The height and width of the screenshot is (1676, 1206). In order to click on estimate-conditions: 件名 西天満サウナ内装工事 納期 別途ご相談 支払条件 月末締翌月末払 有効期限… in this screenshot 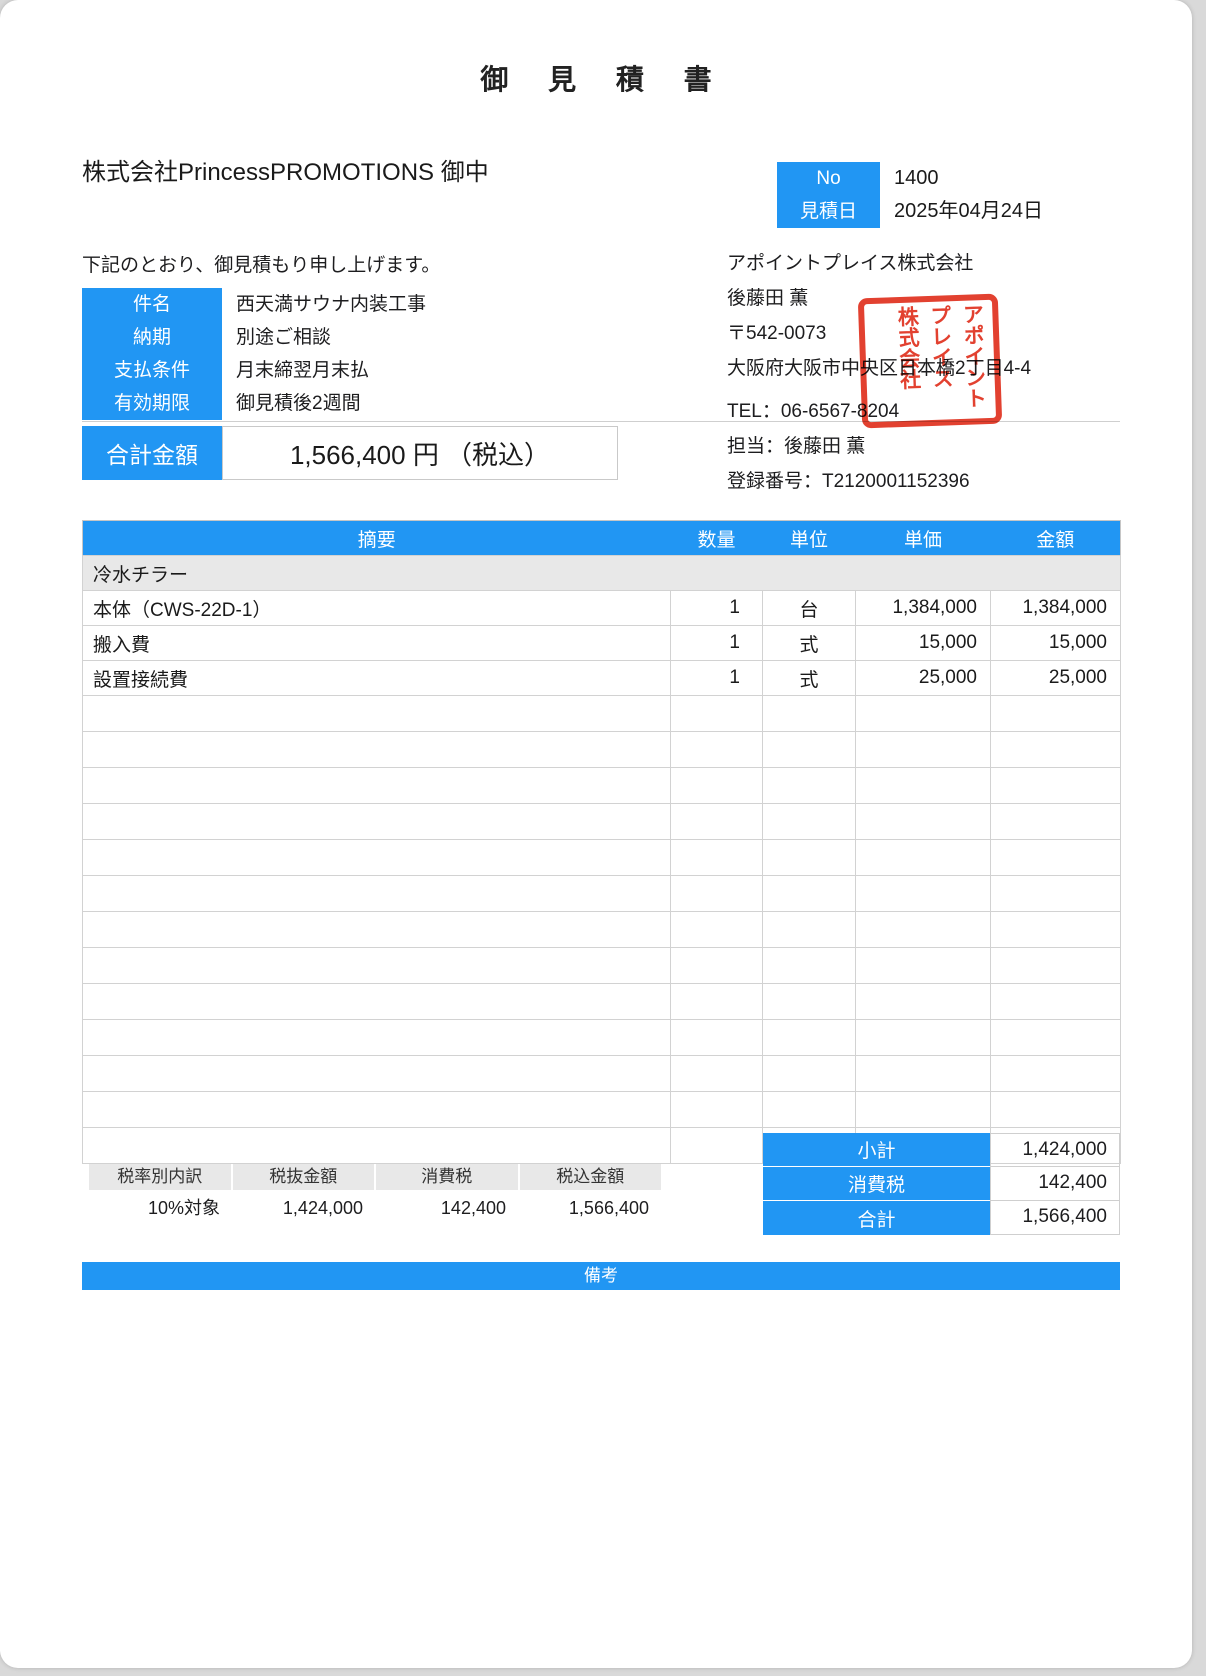, I will do `click(254, 354)`.